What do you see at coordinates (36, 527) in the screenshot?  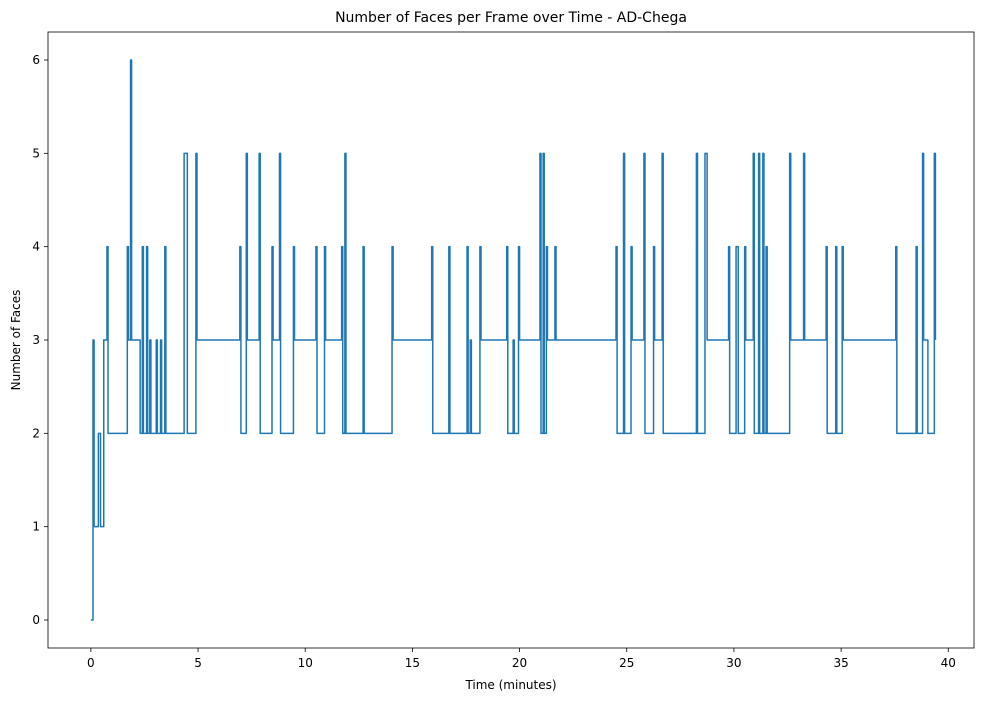 I see `y-tick-label: 1` at bounding box center [36, 527].